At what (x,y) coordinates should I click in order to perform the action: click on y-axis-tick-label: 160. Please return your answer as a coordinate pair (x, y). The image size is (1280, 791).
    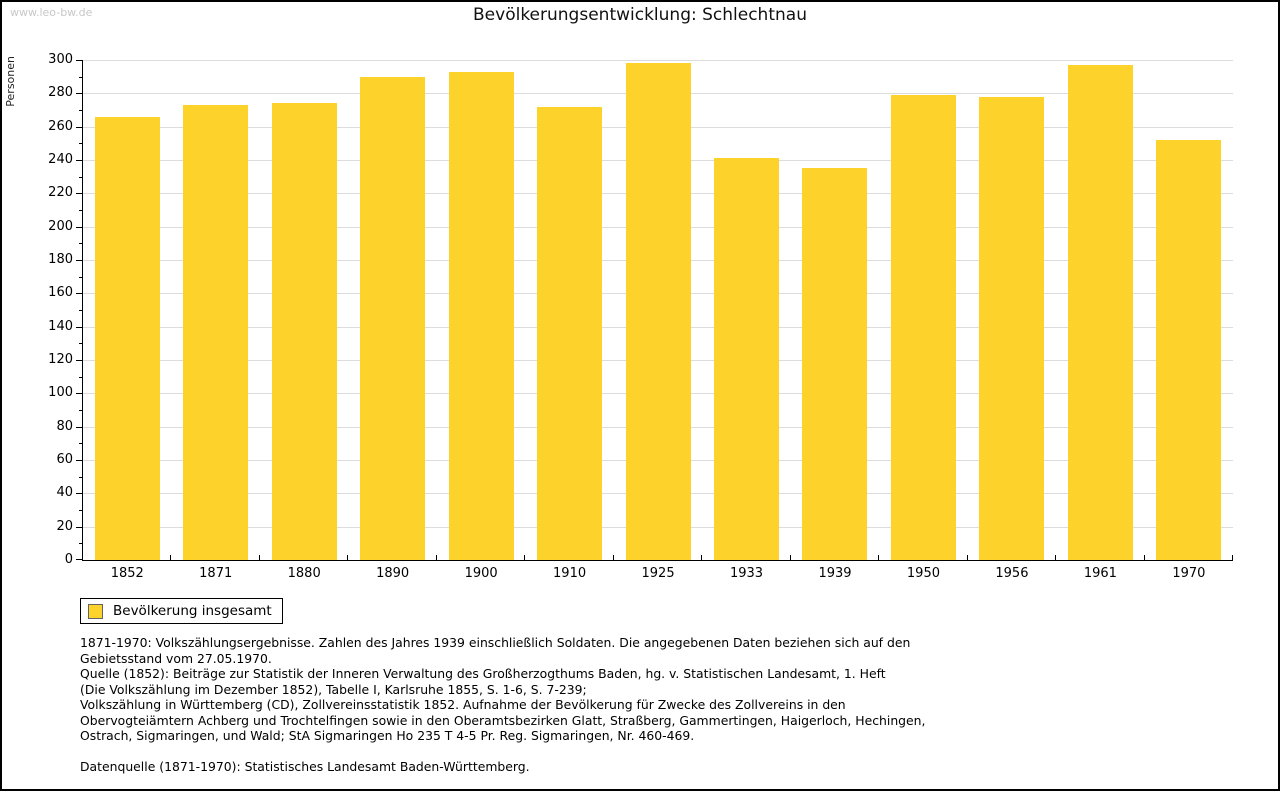
    Looking at the image, I should click on (60, 293).